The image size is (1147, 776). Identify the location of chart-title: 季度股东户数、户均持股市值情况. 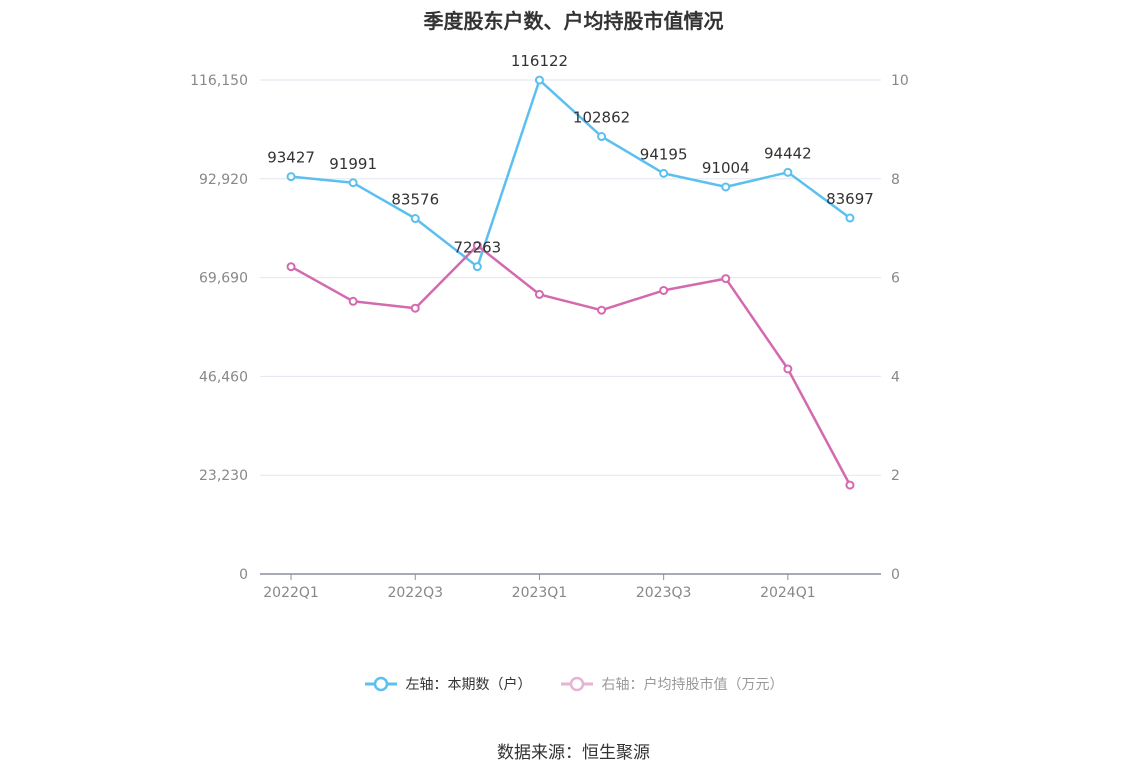
(573, 21).